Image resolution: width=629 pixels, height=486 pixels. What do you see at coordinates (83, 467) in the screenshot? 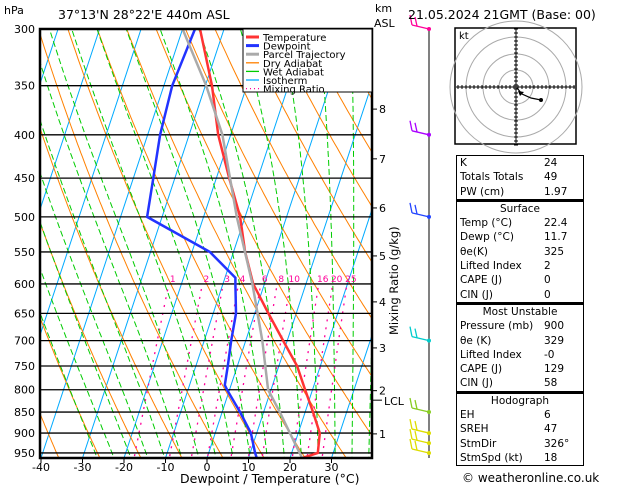
I see `x-tick-label: -30` at bounding box center [83, 467].